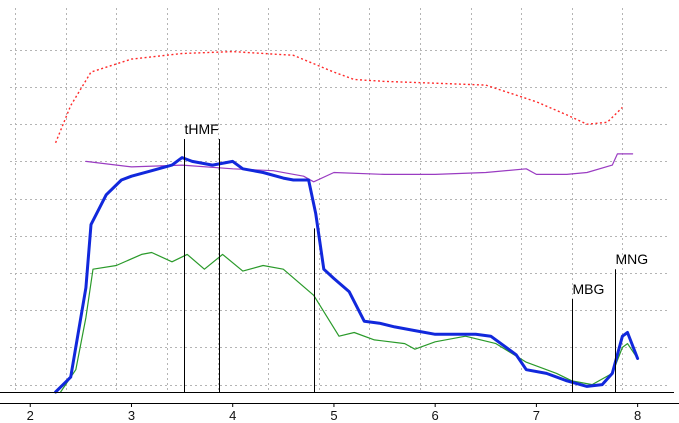 The image size is (679, 423). Describe the element at coordinates (232, 415) in the screenshot. I see `x-tick-label: 4` at that location.